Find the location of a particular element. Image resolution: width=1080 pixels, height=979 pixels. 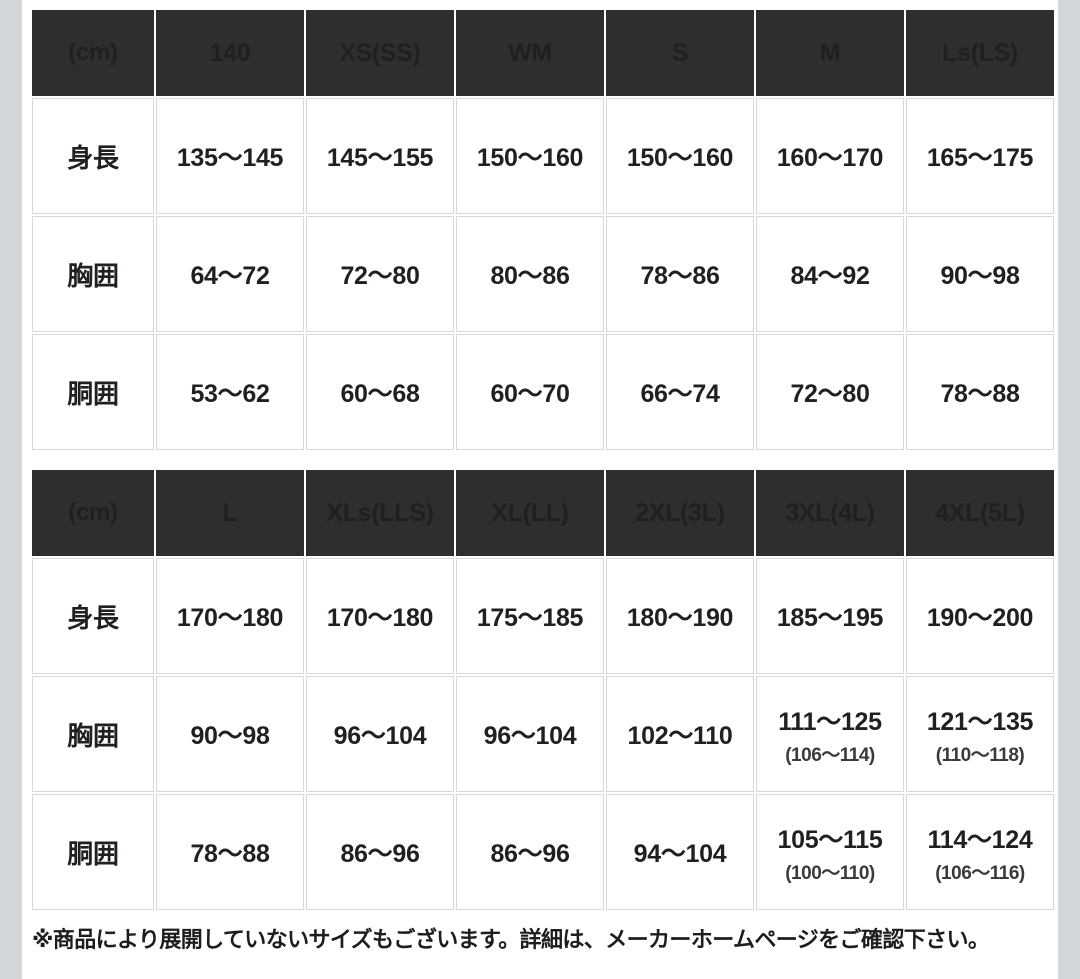

cell-subvalue: (106〜116) is located at coordinates (980, 873).